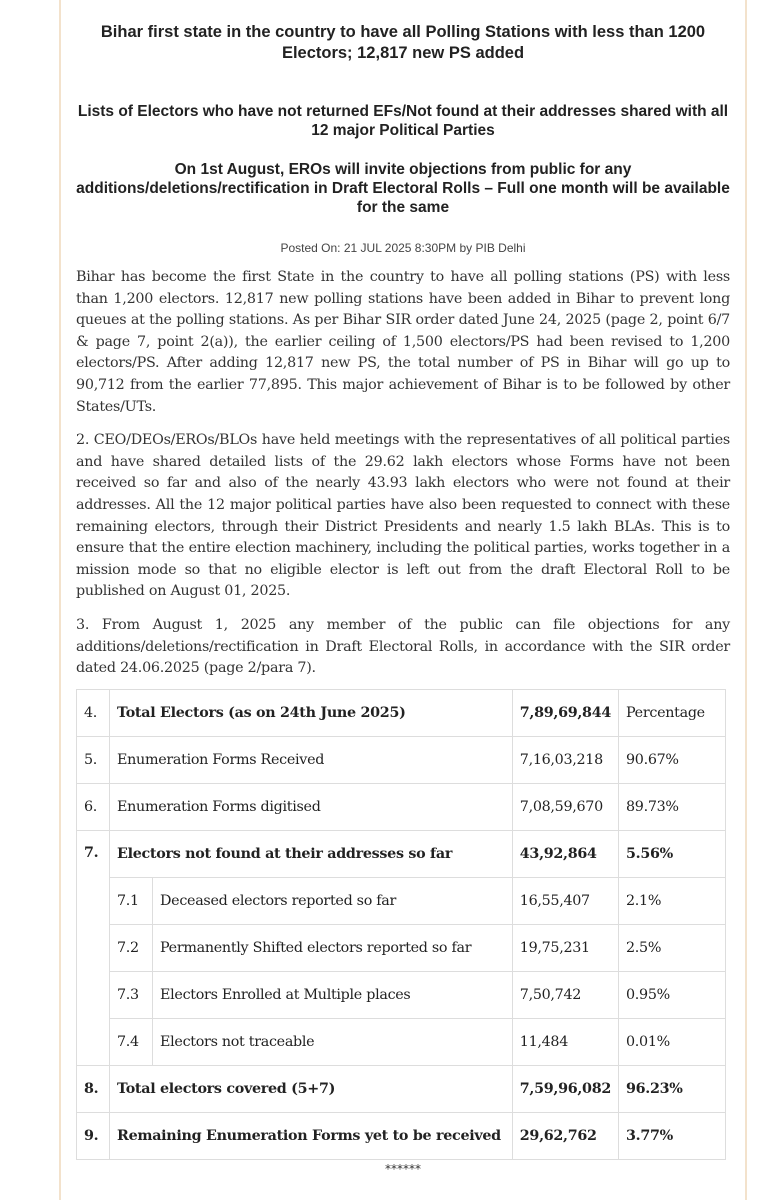 The width and height of the screenshot is (780, 1200). I want to click on table-row: 7.4 Electors not traceable 11,484 0.01%, so click(401, 1041).